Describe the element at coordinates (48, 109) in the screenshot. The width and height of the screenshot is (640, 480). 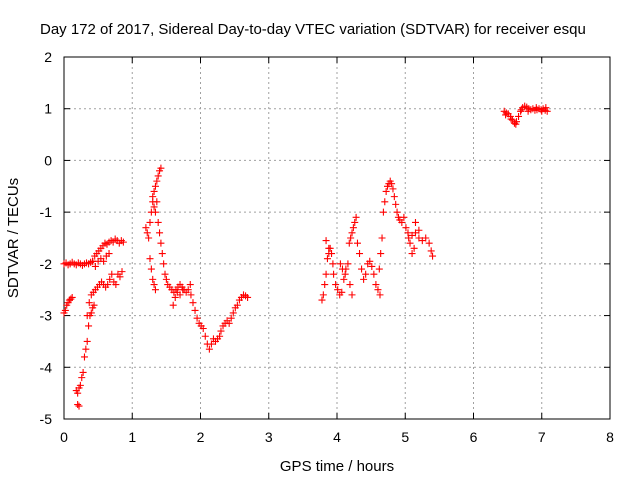
I see `y-tick-label: 1` at that location.